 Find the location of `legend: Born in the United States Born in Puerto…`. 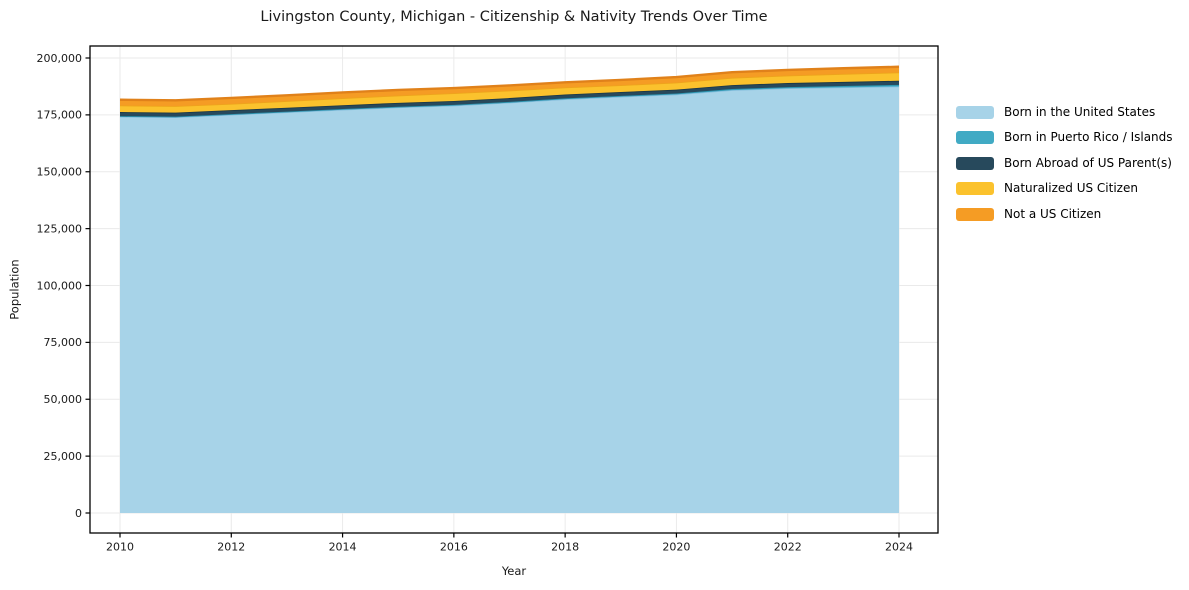

legend: Born in the United States Born in Puerto… is located at coordinates (1064, 169).